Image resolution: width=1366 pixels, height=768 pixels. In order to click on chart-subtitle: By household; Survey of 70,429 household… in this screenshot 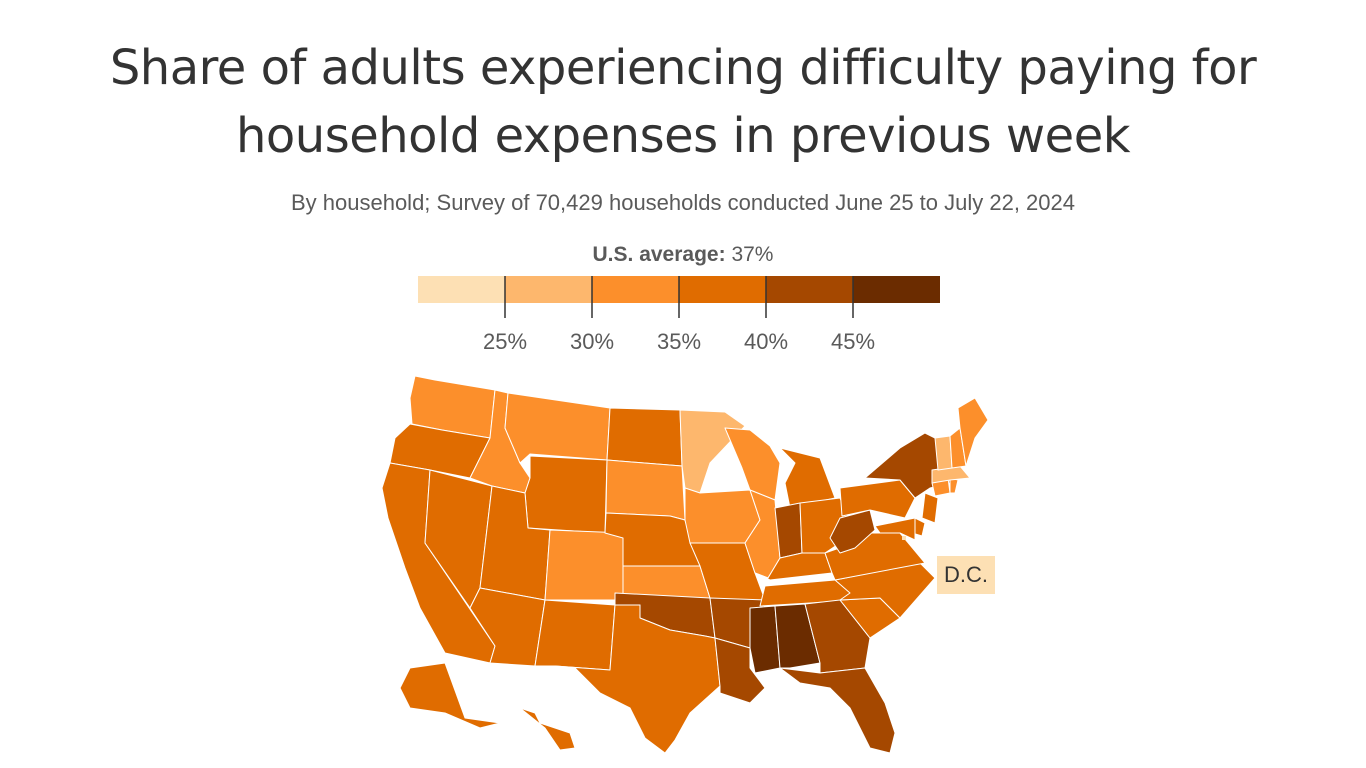, I will do `click(682, 202)`.